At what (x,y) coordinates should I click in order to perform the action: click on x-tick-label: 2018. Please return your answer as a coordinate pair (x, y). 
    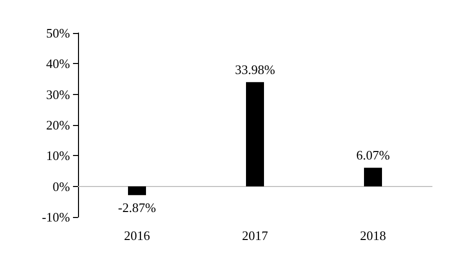
    Looking at the image, I should click on (373, 235).